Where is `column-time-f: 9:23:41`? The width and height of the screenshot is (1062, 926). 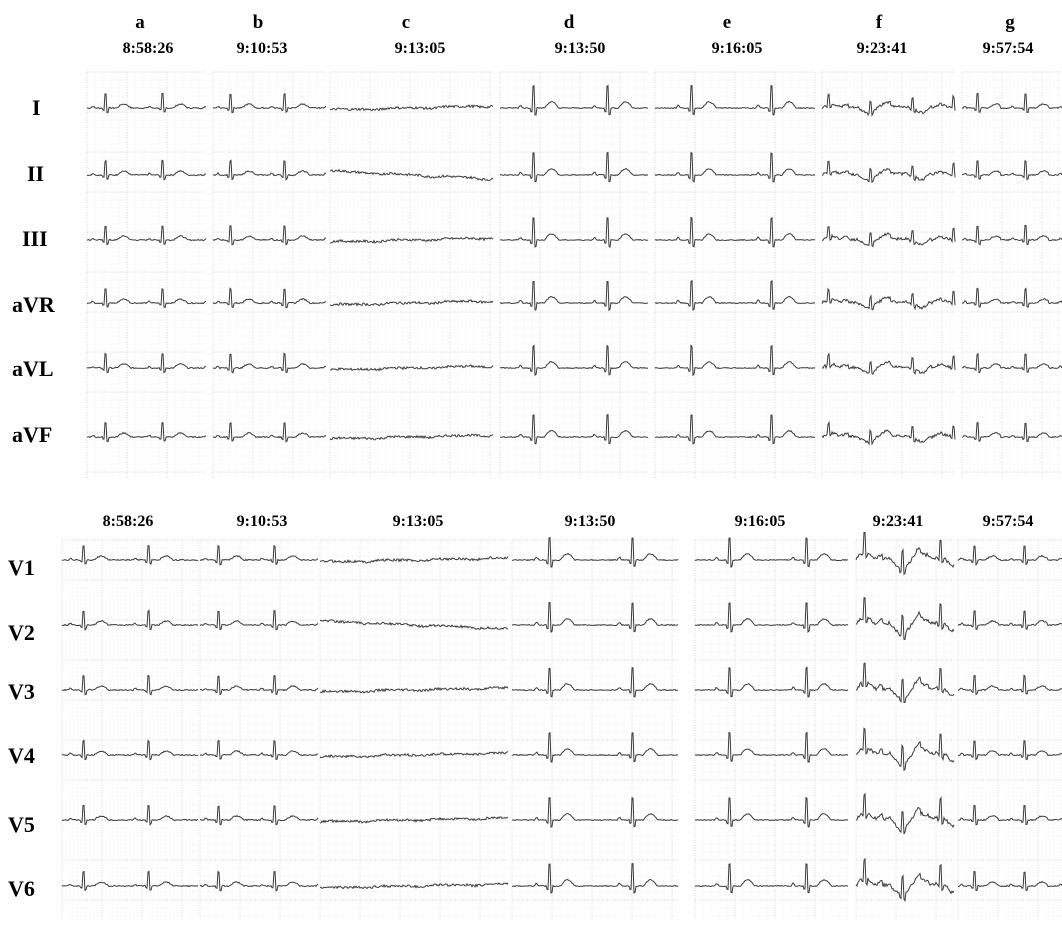 column-time-f: 9:23:41 is located at coordinates (882, 48).